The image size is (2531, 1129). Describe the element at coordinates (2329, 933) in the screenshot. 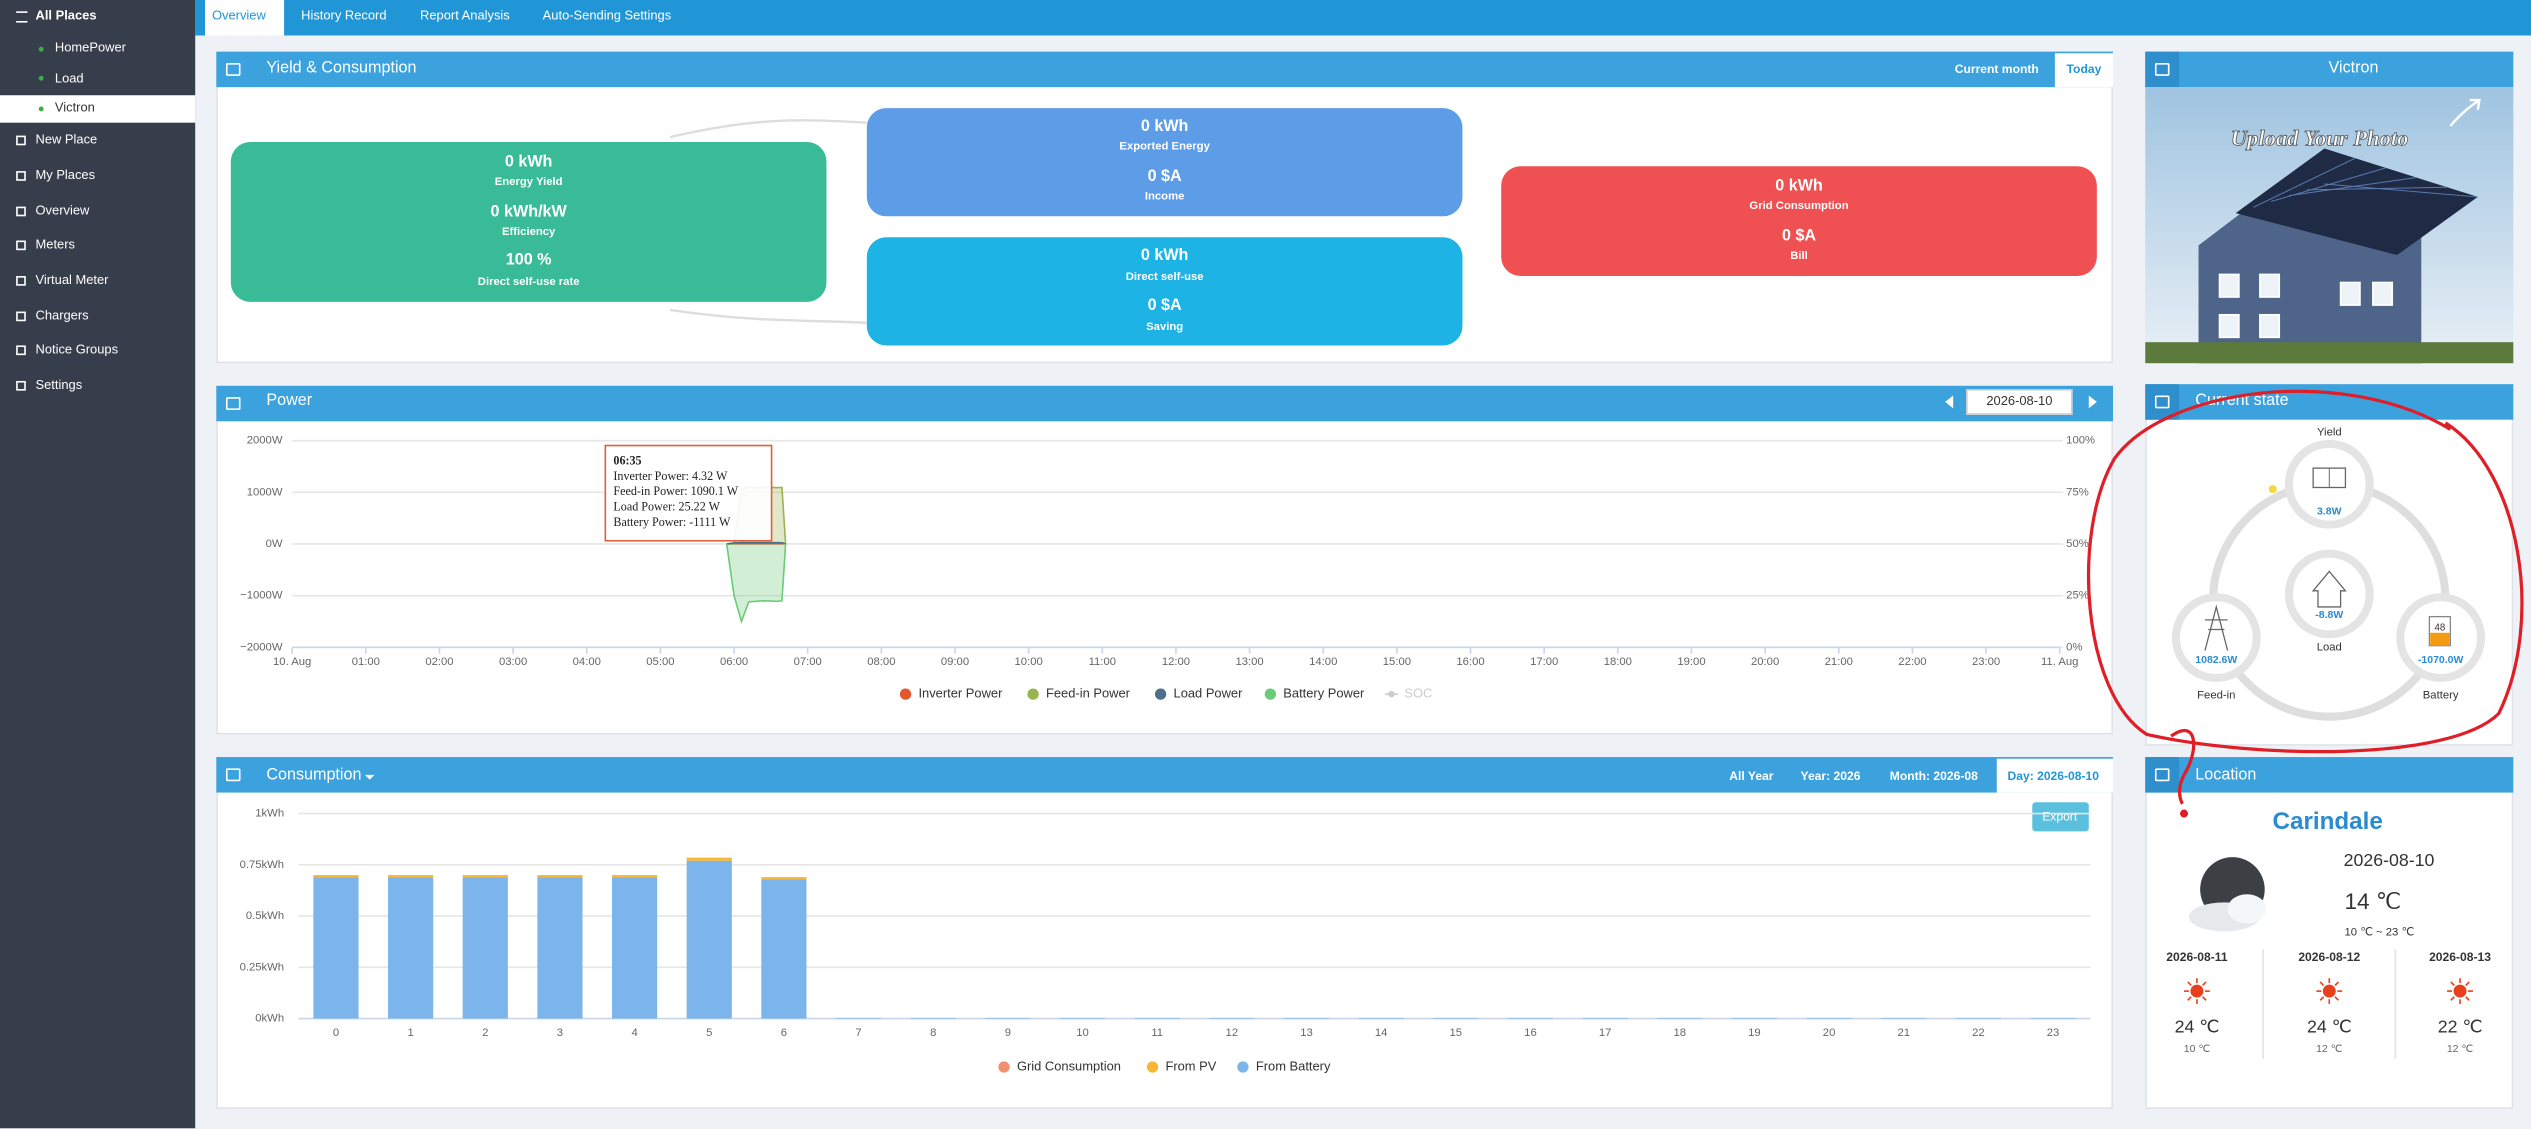

I see `location-panel` at that location.